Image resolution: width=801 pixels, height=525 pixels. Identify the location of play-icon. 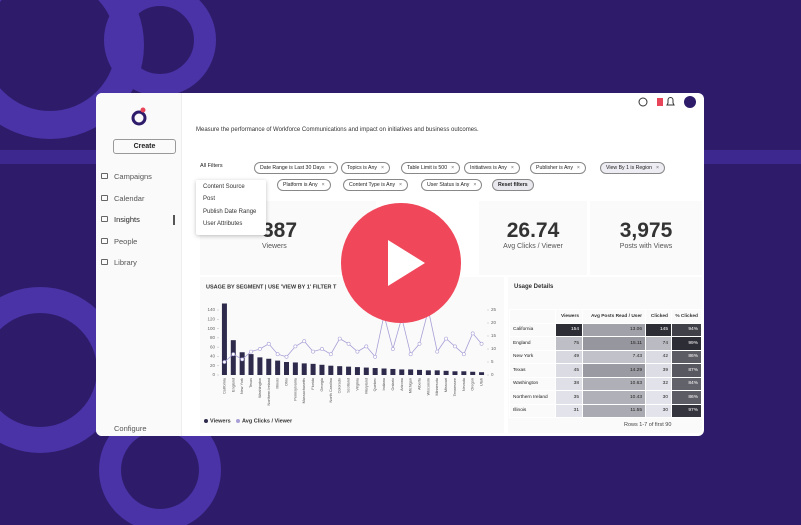
(406, 263).